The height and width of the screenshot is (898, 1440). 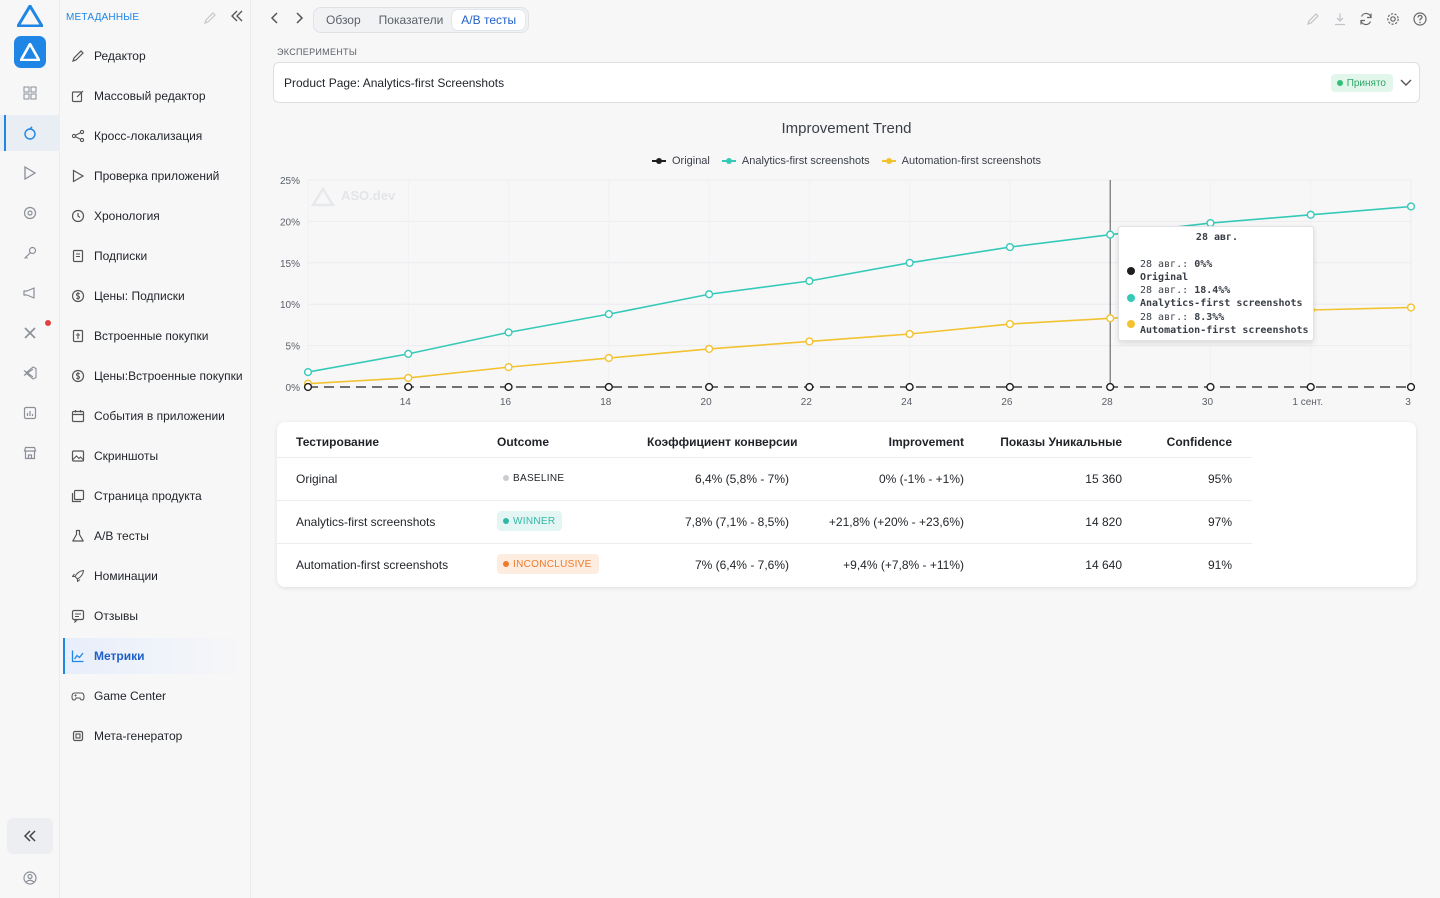 I want to click on legend-item-original: Original, so click(x=680, y=161).